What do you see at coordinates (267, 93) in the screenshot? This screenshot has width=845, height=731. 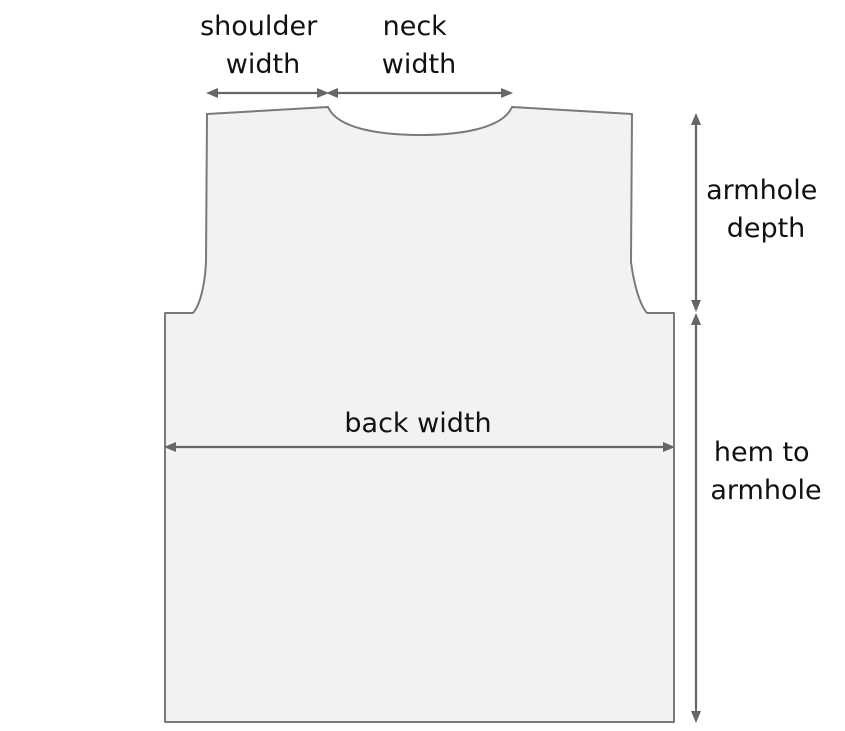 I see `shoulder-width-arrow` at bounding box center [267, 93].